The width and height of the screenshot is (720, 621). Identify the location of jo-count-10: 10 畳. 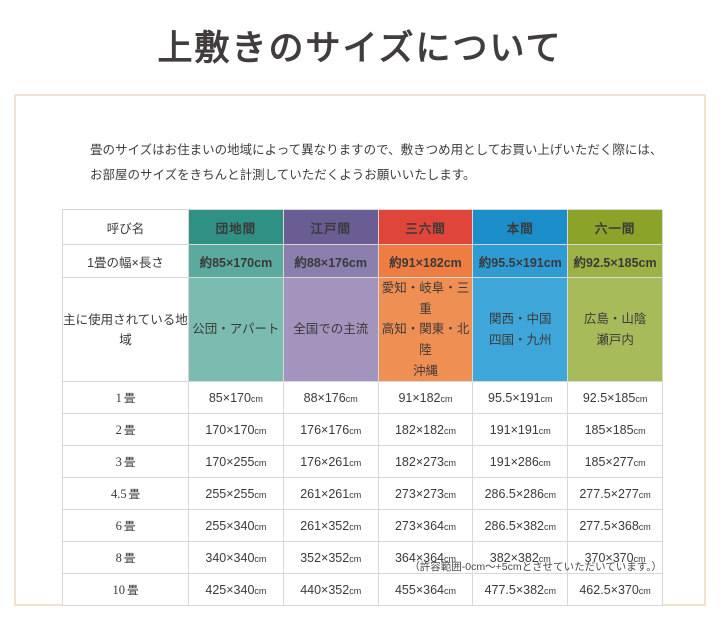
(125, 590).